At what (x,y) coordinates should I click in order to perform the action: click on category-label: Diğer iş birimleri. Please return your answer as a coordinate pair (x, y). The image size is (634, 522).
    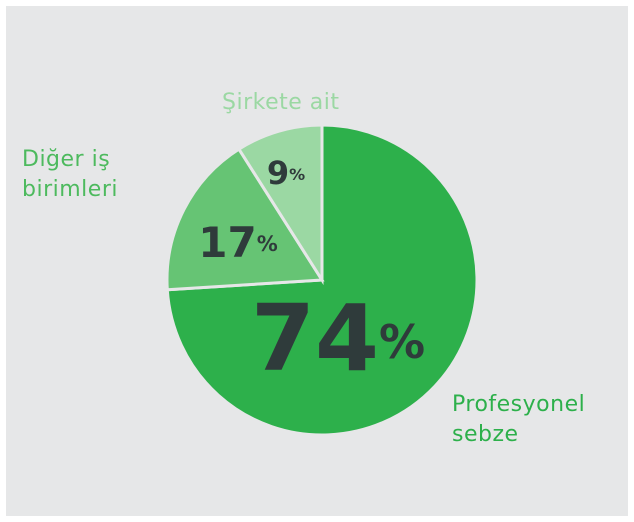
    Looking at the image, I should click on (70, 174).